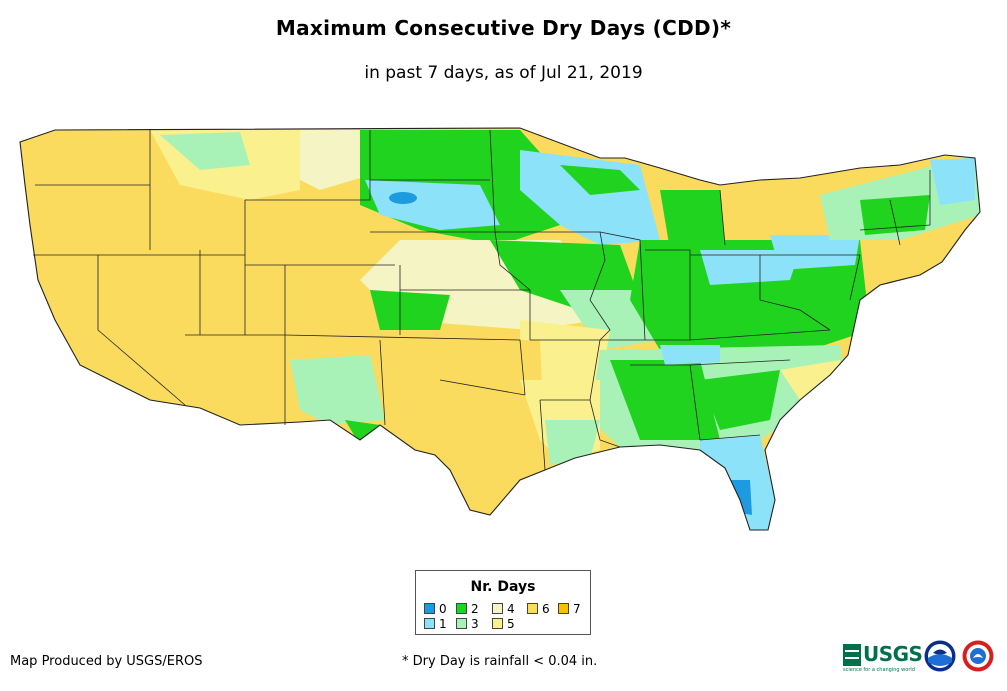 This screenshot has width=1007, height=691. What do you see at coordinates (750, 267) in the screenshot?
I see `region-1-day-oh` at bounding box center [750, 267].